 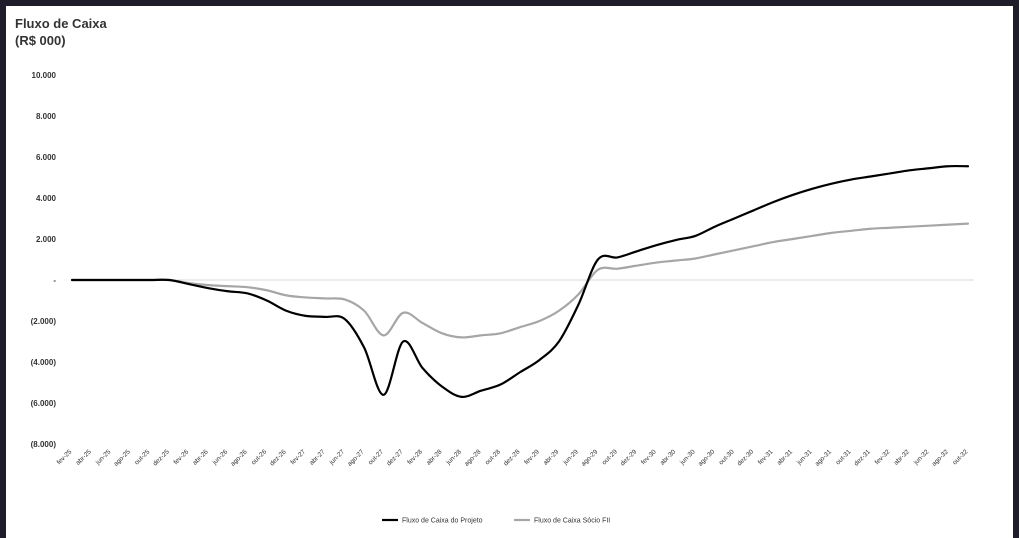 What do you see at coordinates (628, 457) in the screenshot?
I see `x-tick-label: dez-29` at bounding box center [628, 457].